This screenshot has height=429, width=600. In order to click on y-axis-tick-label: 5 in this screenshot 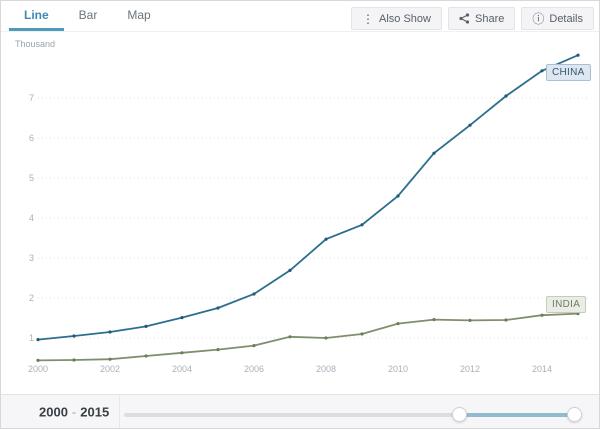, I will do `click(31, 178)`.